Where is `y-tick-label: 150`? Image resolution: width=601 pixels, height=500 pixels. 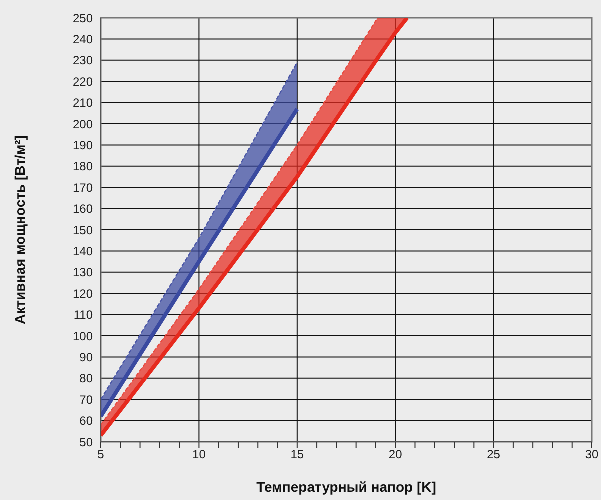
y-tick-label: 150 is located at coordinates (83, 230).